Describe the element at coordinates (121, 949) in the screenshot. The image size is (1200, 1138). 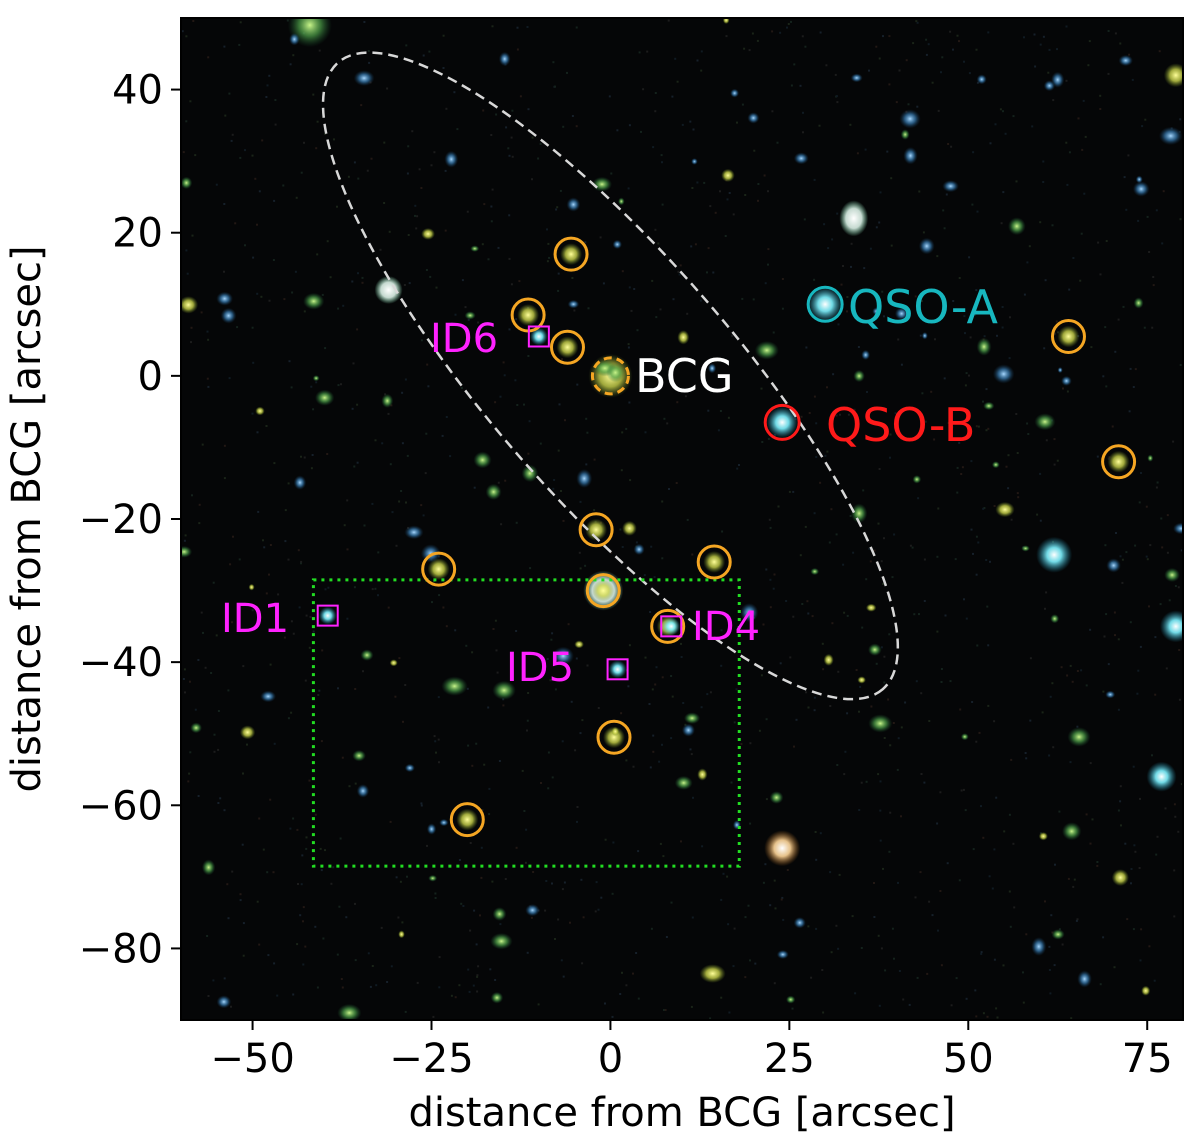
I see `y-tick-label: −80` at that location.